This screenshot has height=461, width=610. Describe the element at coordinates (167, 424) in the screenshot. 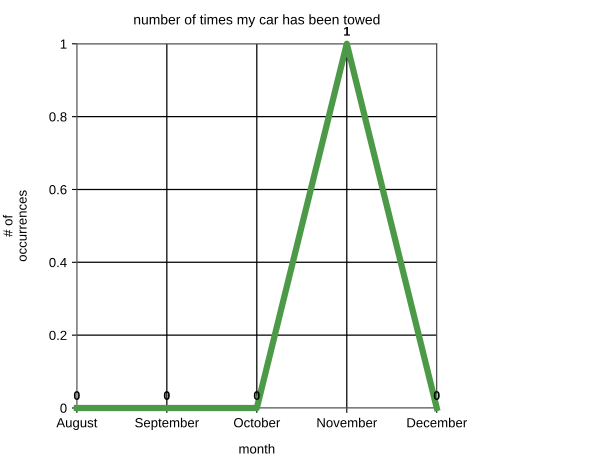

I see `x-tick-label: September` at that location.